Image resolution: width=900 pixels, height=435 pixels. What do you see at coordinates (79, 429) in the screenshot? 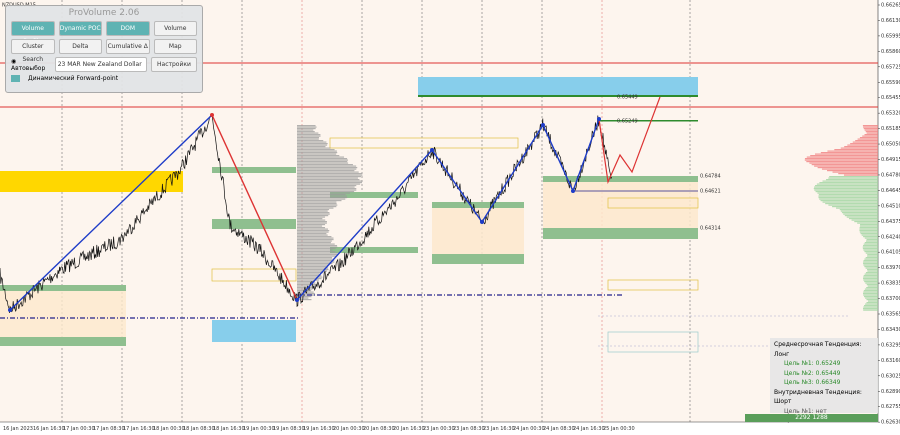
I see `time-label: 17 Jan 00:30` at bounding box center [79, 429].